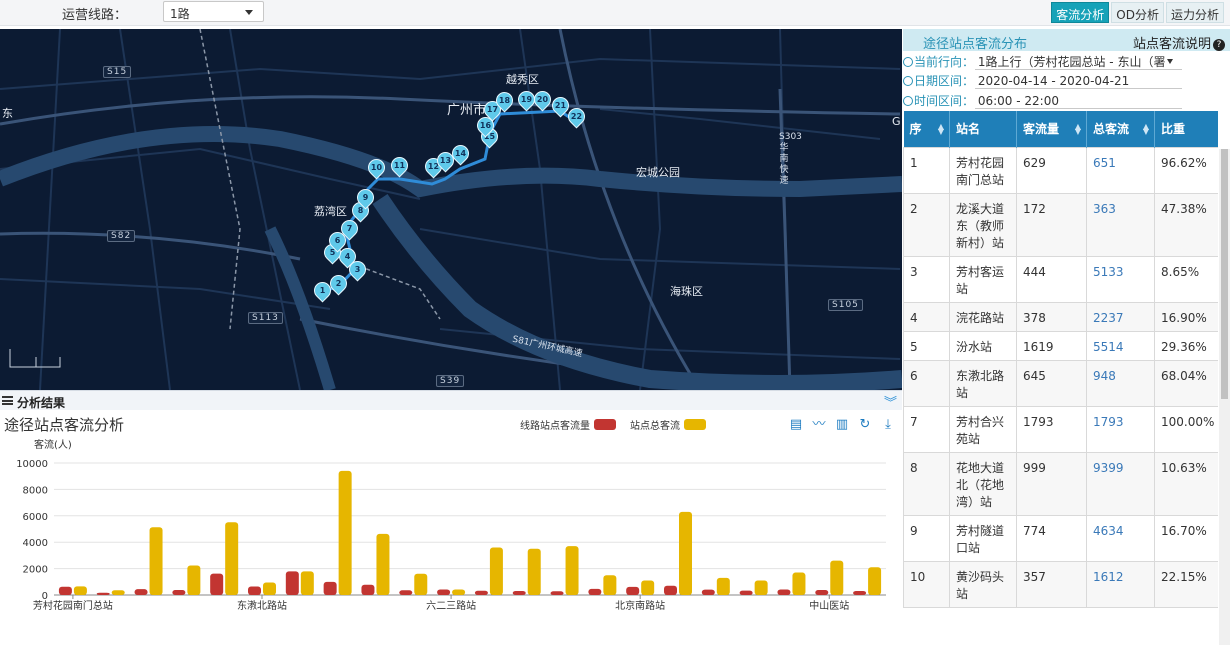 This screenshot has height=645, width=1230. I want to click on x-tick-label: 东漖北路站, so click(262, 605).